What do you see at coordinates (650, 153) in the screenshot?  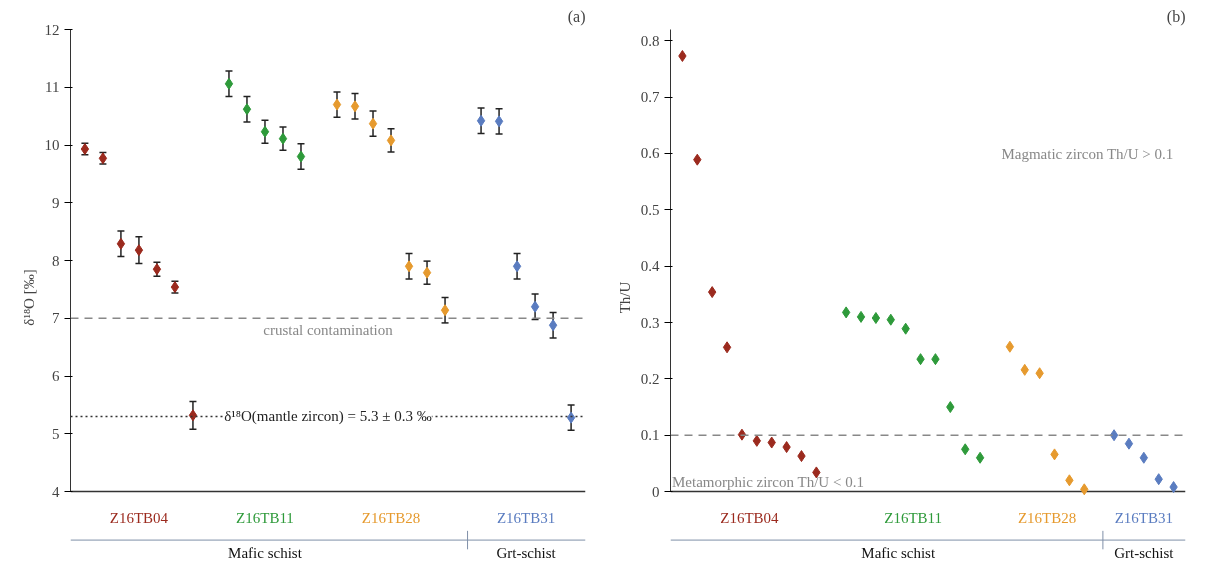 I see `y-tick-label: 0.6` at bounding box center [650, 153].